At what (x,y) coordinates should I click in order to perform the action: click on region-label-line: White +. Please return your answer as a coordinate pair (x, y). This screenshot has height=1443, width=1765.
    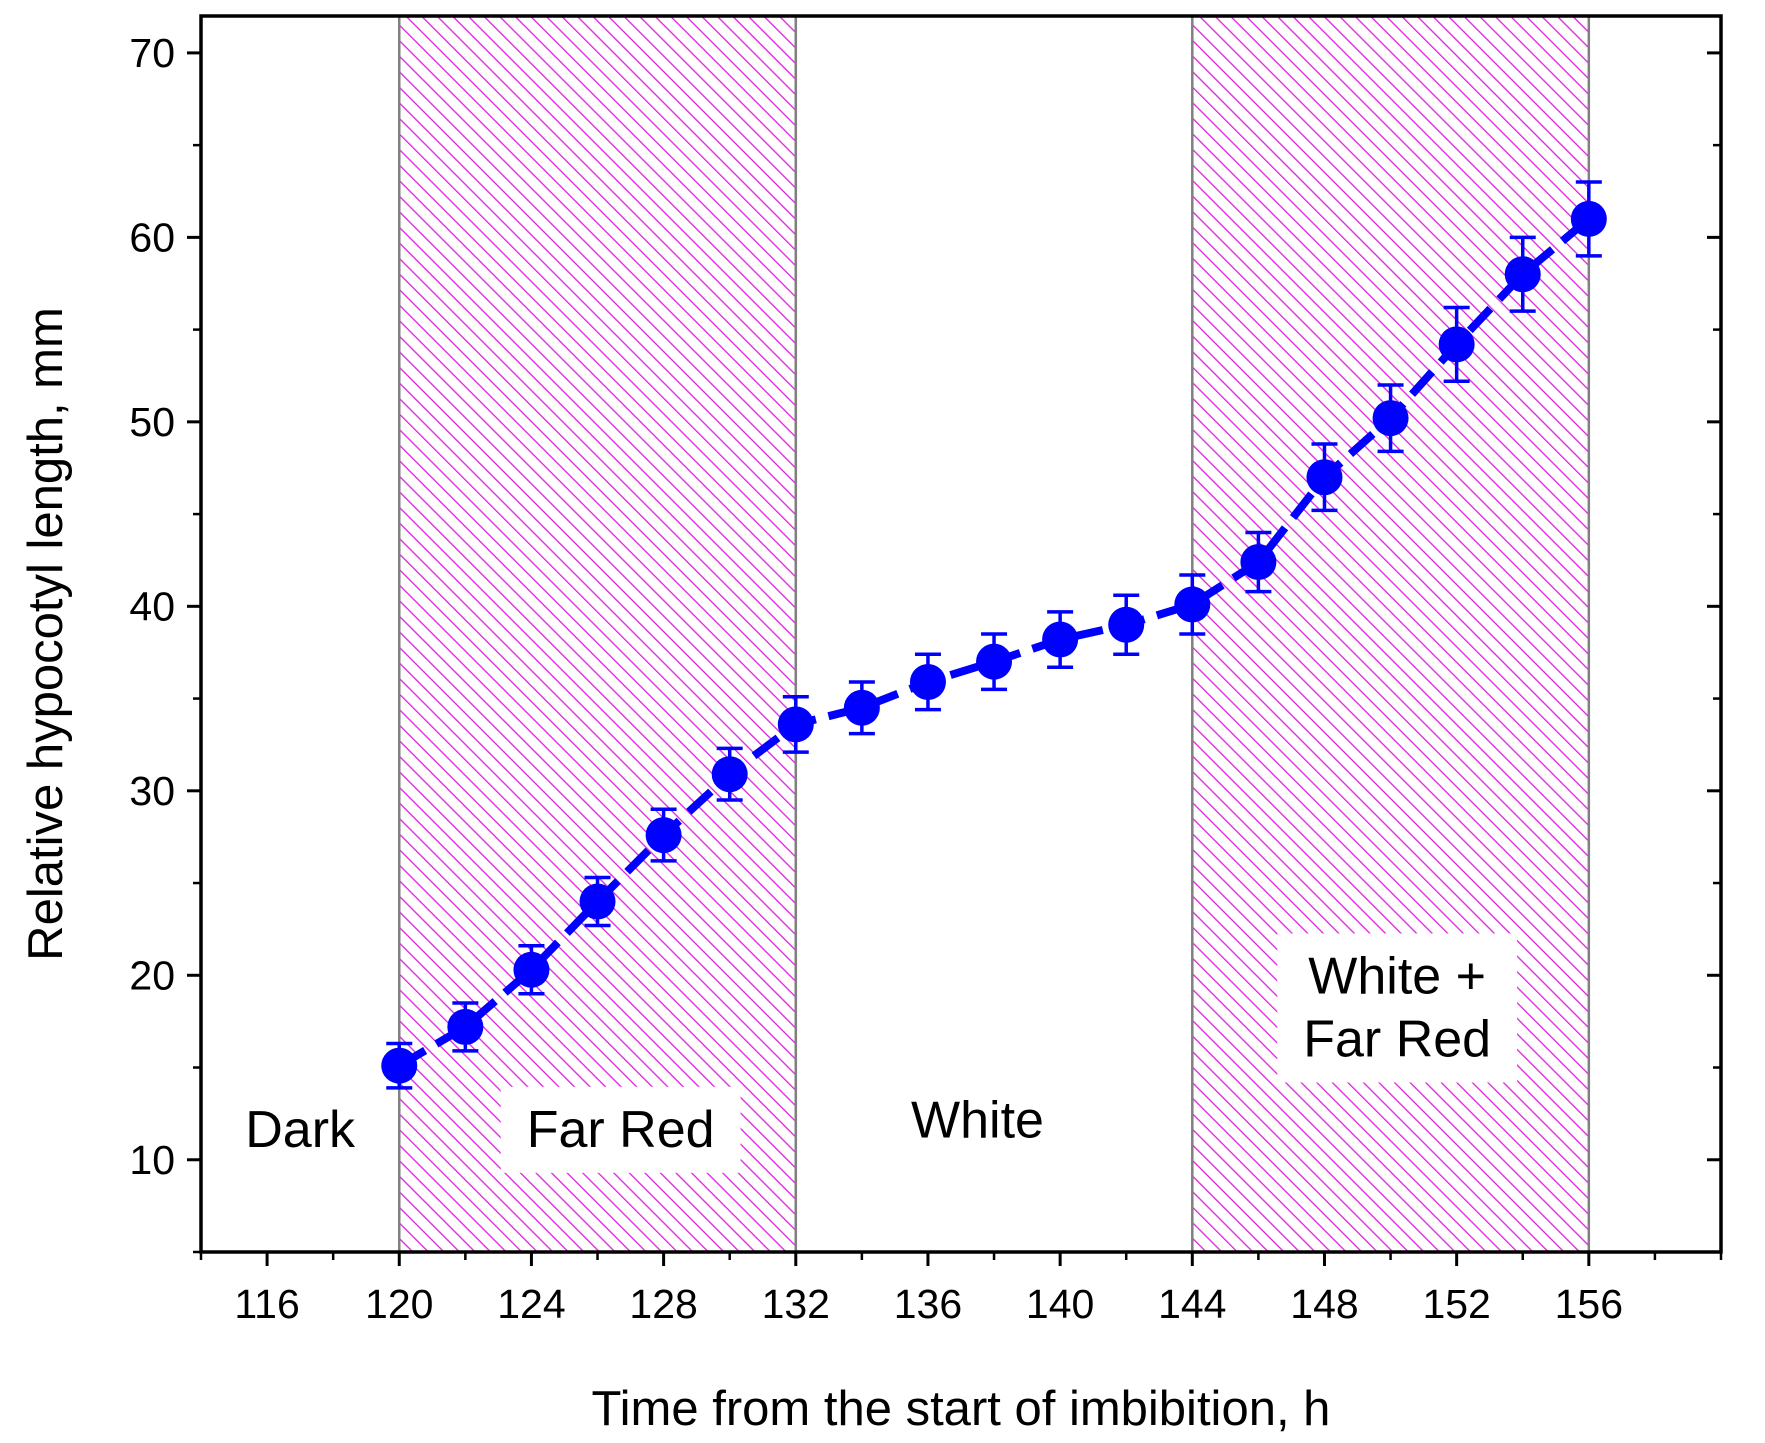
    Looking at the image, I should click on (1397, 976).